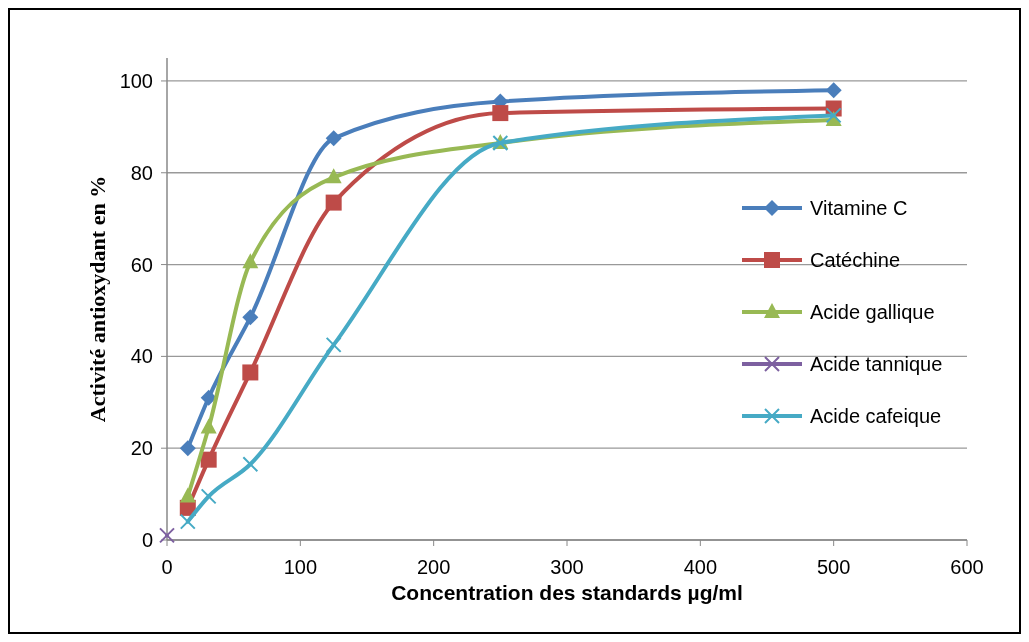  Describe the element at coordinates (136, 80) in the screenshot. I see `y-tick-label: 100` at that location.